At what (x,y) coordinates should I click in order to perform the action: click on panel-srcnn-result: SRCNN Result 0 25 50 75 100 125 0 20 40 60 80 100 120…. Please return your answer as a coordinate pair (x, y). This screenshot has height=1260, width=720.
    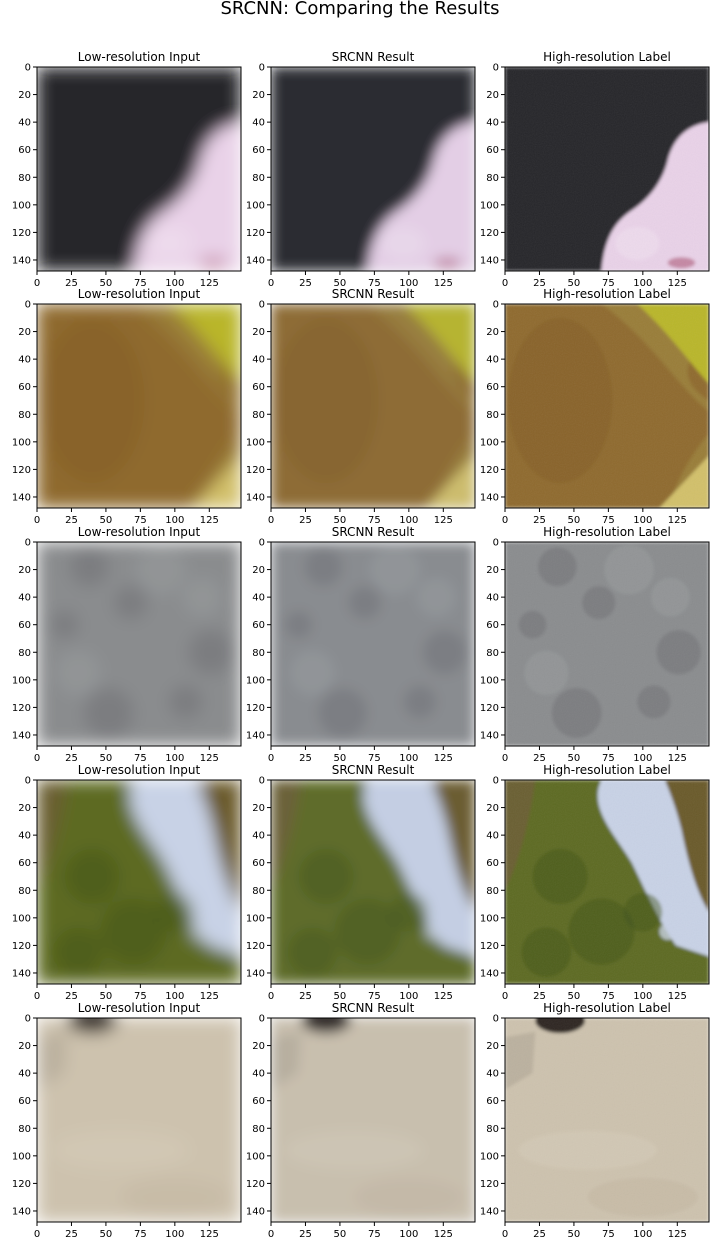
    Looking at the image, I should click on (361, 644).